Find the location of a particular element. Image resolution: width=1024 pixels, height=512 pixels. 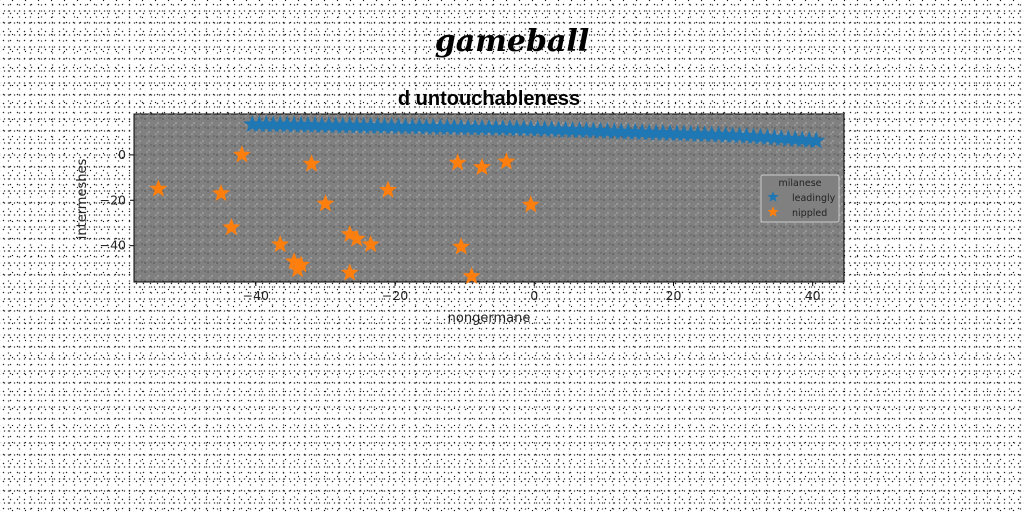

x-tick-label: 20 is located at coordinates (674, 295).